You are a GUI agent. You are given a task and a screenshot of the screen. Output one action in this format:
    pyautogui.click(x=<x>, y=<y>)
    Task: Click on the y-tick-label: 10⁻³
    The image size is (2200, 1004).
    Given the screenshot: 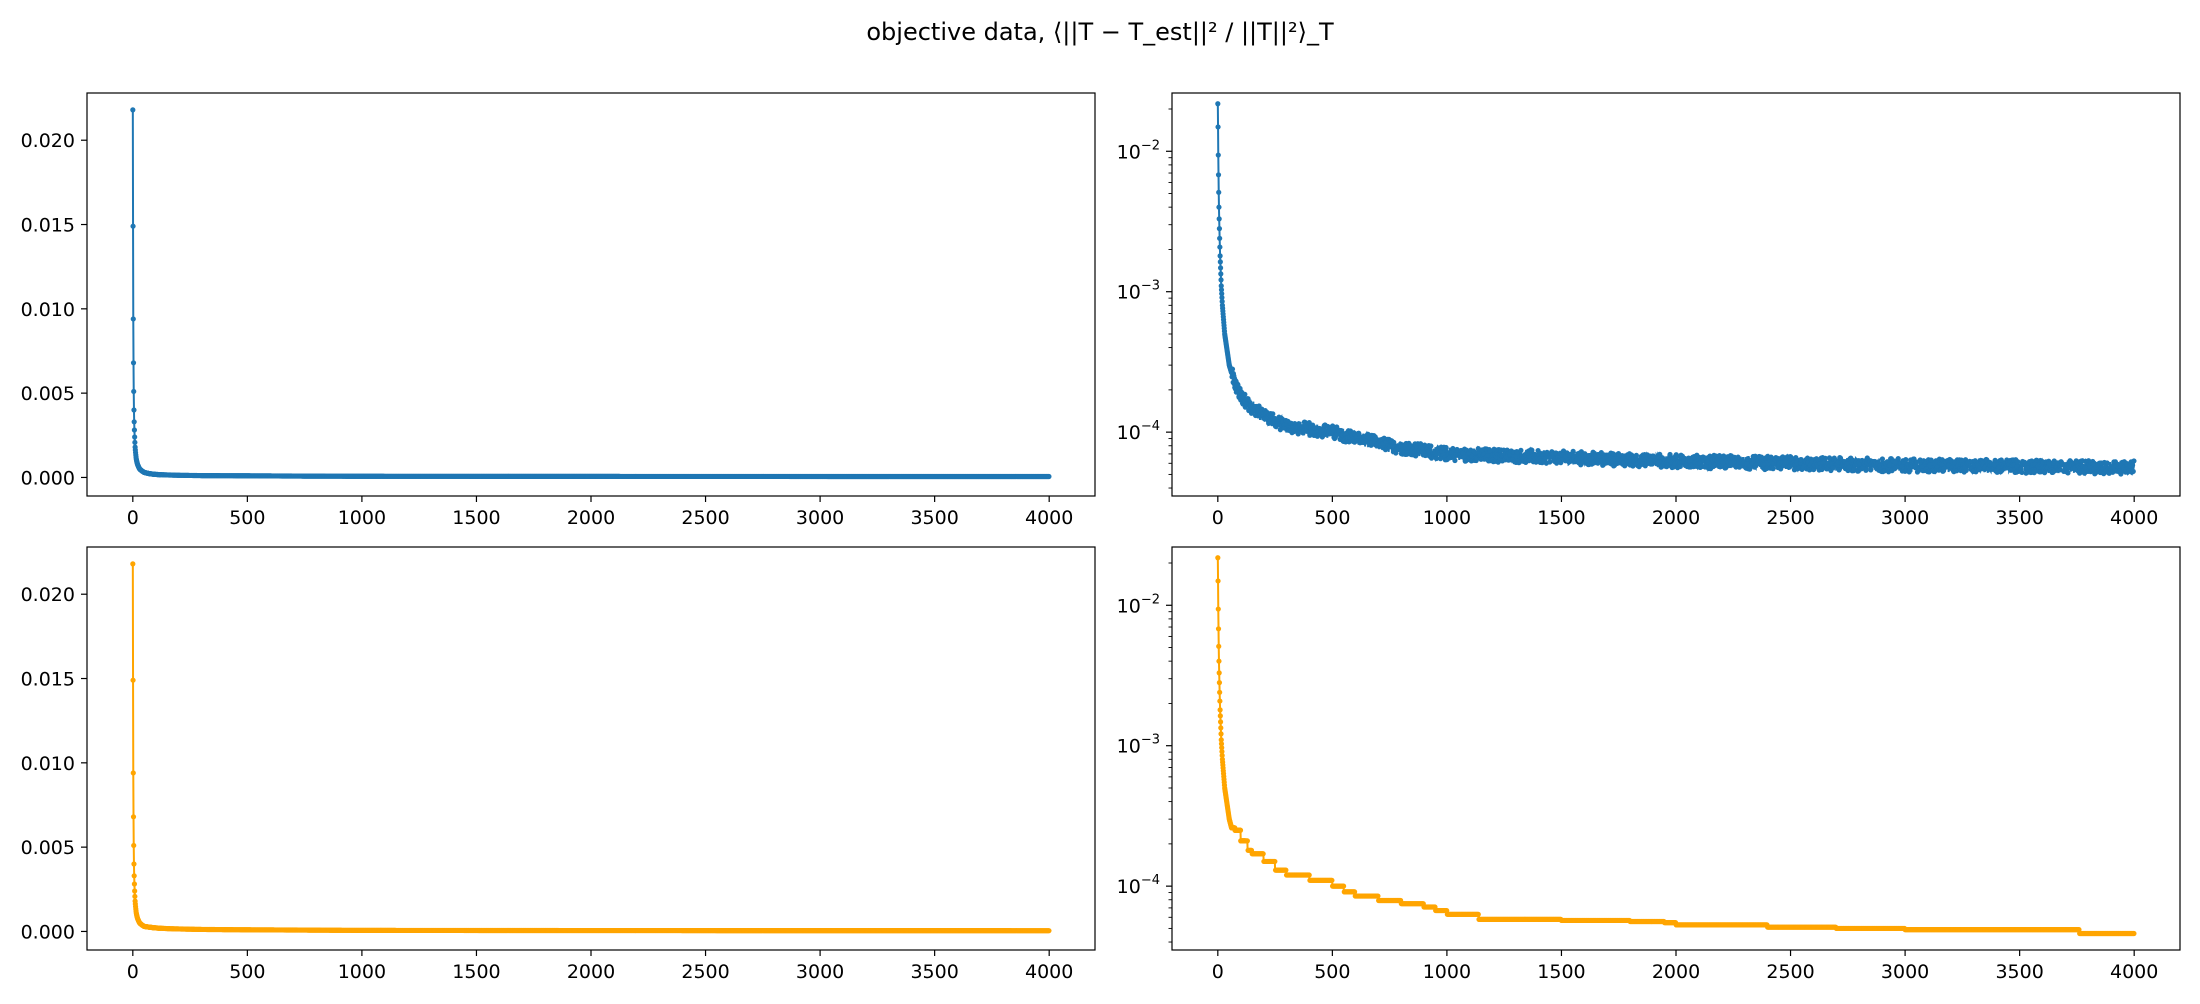 What is the action you would take?
    pyautogui.click(x=1138, y=745)
    